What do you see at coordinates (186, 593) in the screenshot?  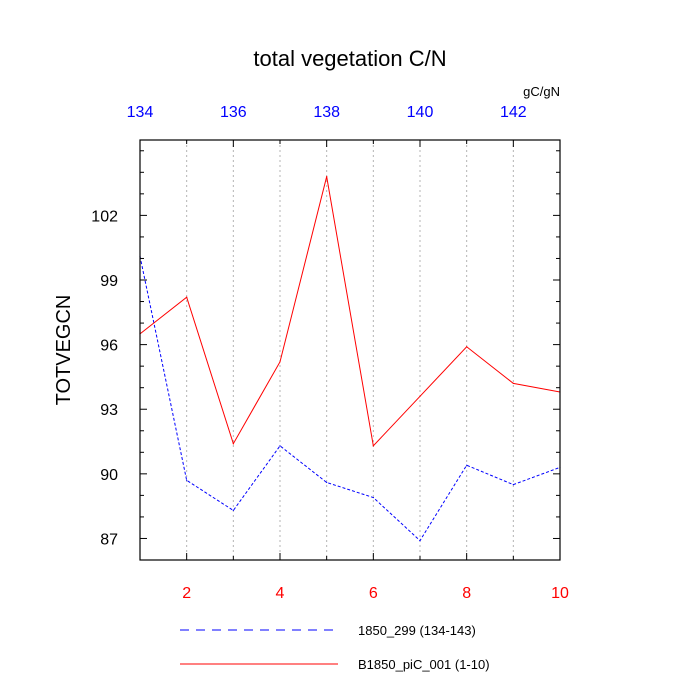 I see `x-bottom-tick-label: 2` at bounding box center [186, 593].